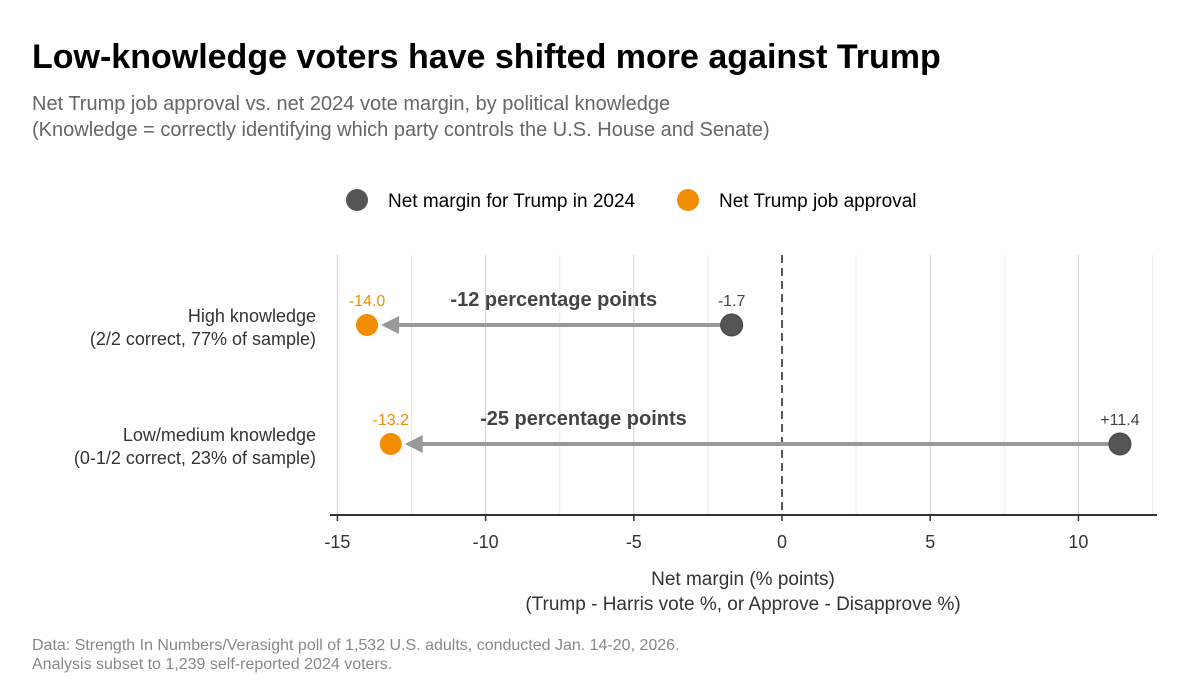  Describe the element at coordinates (252, 316) in the screenshot. I see `row-label-high: High knowledge` at that location.